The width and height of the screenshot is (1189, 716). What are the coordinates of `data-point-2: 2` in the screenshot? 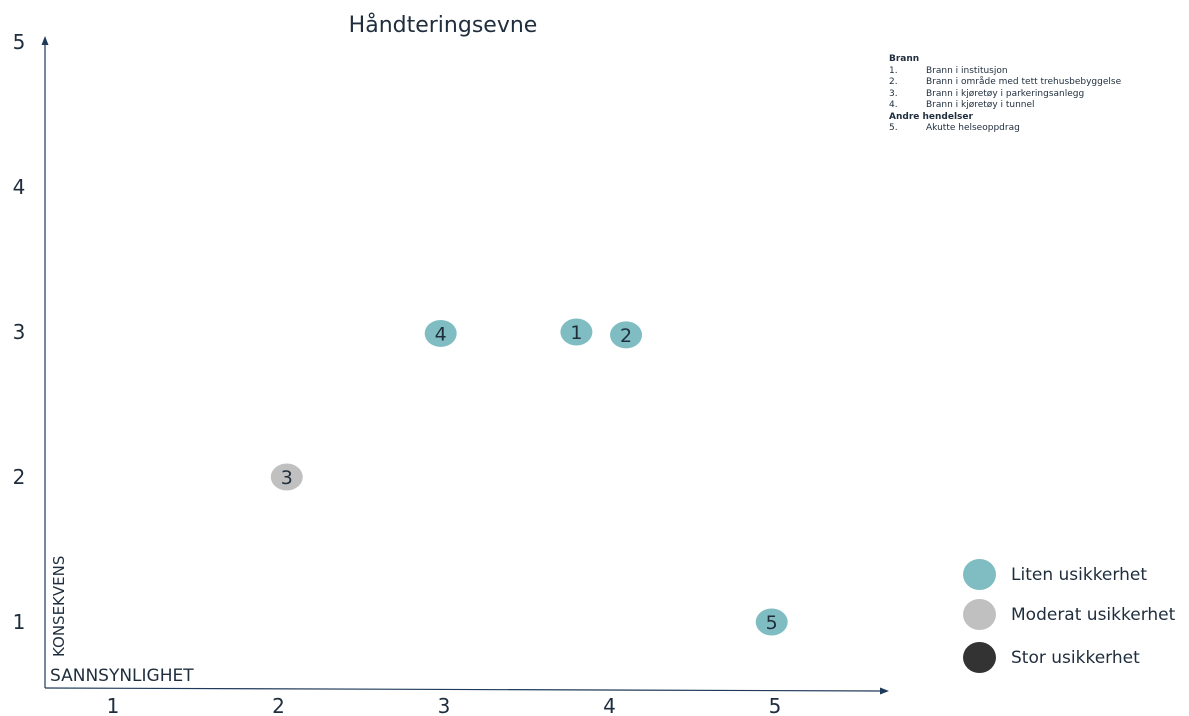 It's located at (626, 335).